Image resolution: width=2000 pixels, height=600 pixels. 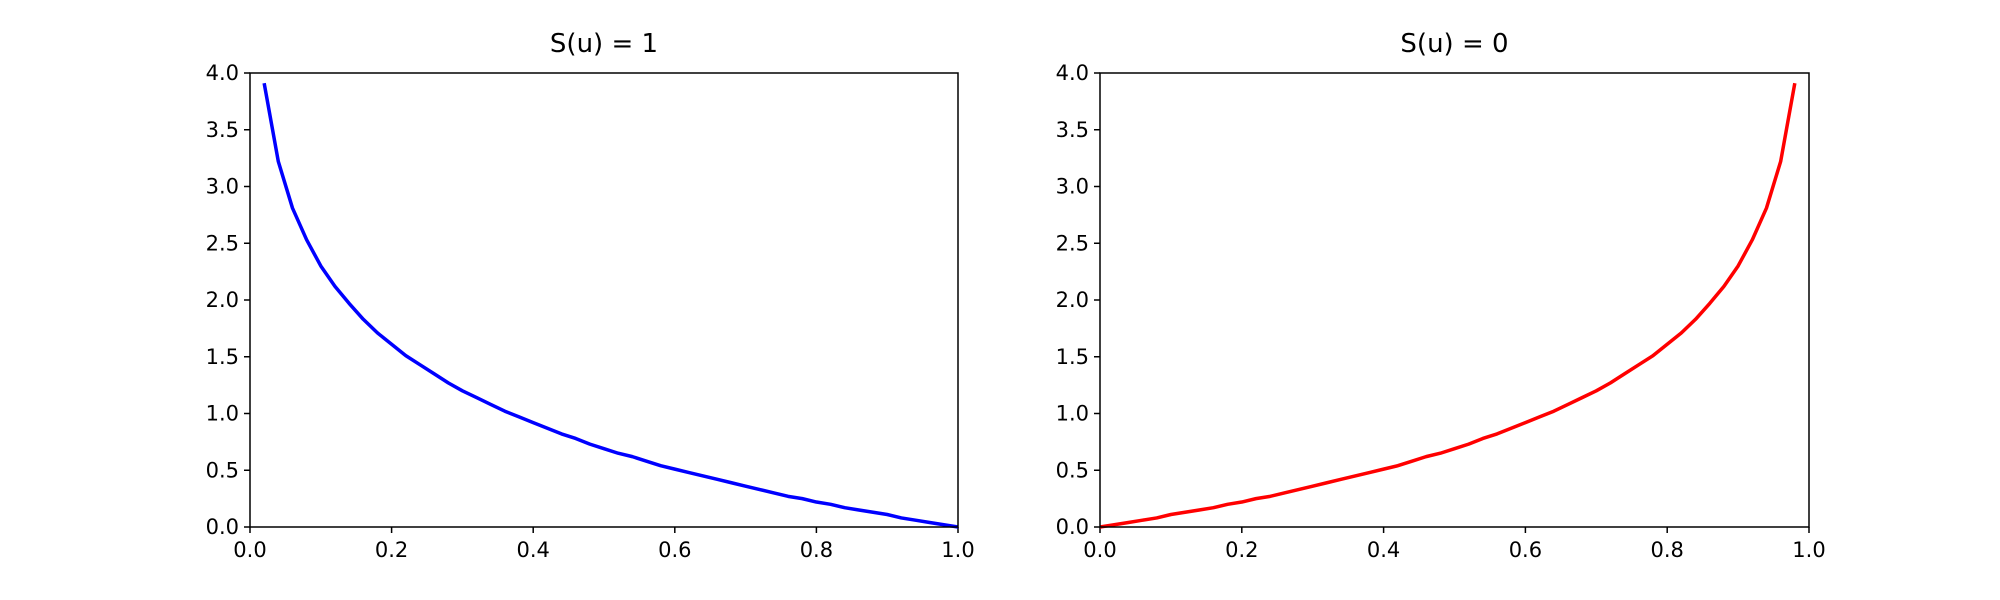 What do you see at coordinates (1454, 44) in the screenshot?
I see `chart-title: S(u) = 0` at bounding box center [1454, 44].